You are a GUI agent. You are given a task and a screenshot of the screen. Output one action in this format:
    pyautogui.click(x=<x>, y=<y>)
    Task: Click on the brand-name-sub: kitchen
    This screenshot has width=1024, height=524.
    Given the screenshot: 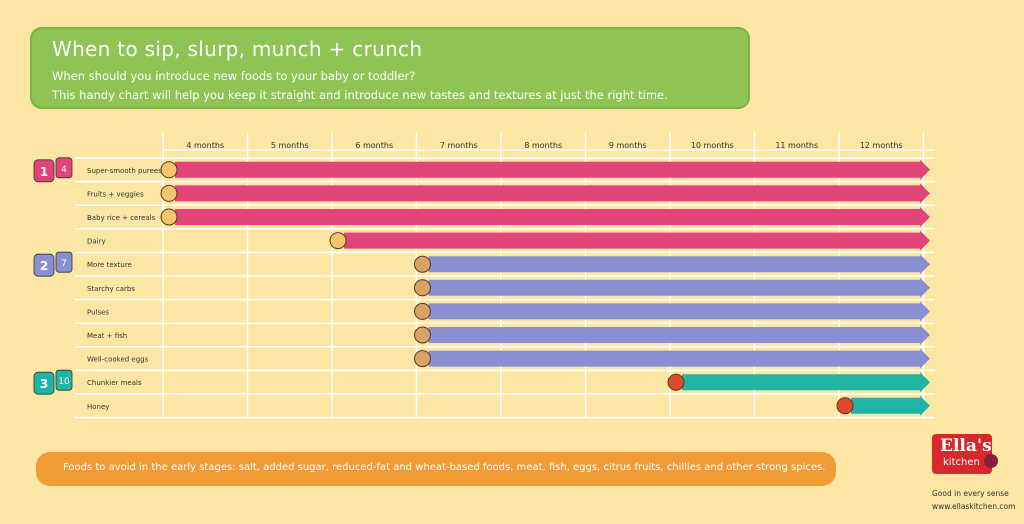 What is the action you would take?
    pyautogui.click(x=961, y=462)
    